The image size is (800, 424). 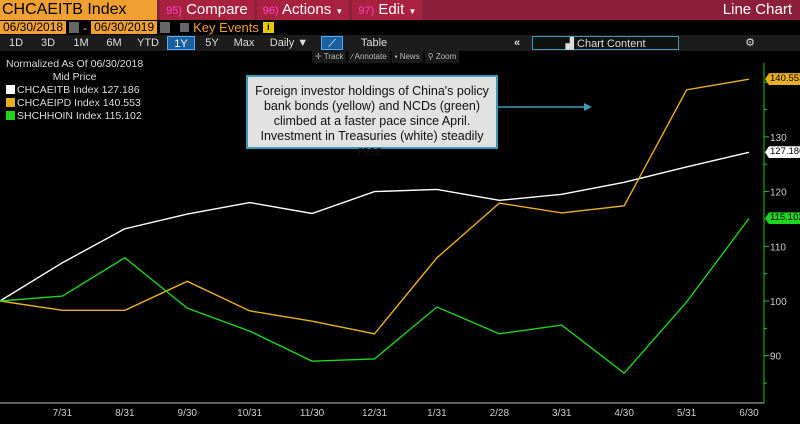 I want to click on chart-subtitle-2: Mid Price, so click(x=74, y=77).